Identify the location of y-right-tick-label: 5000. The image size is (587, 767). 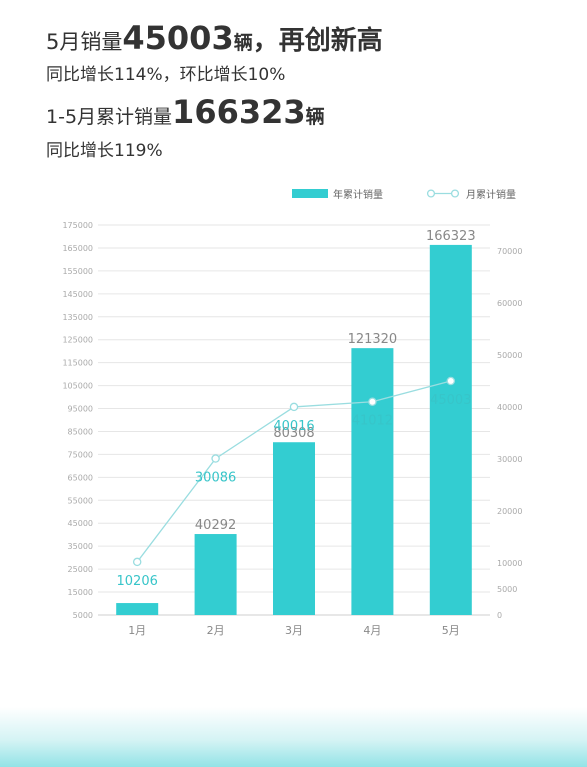
(507, 589).